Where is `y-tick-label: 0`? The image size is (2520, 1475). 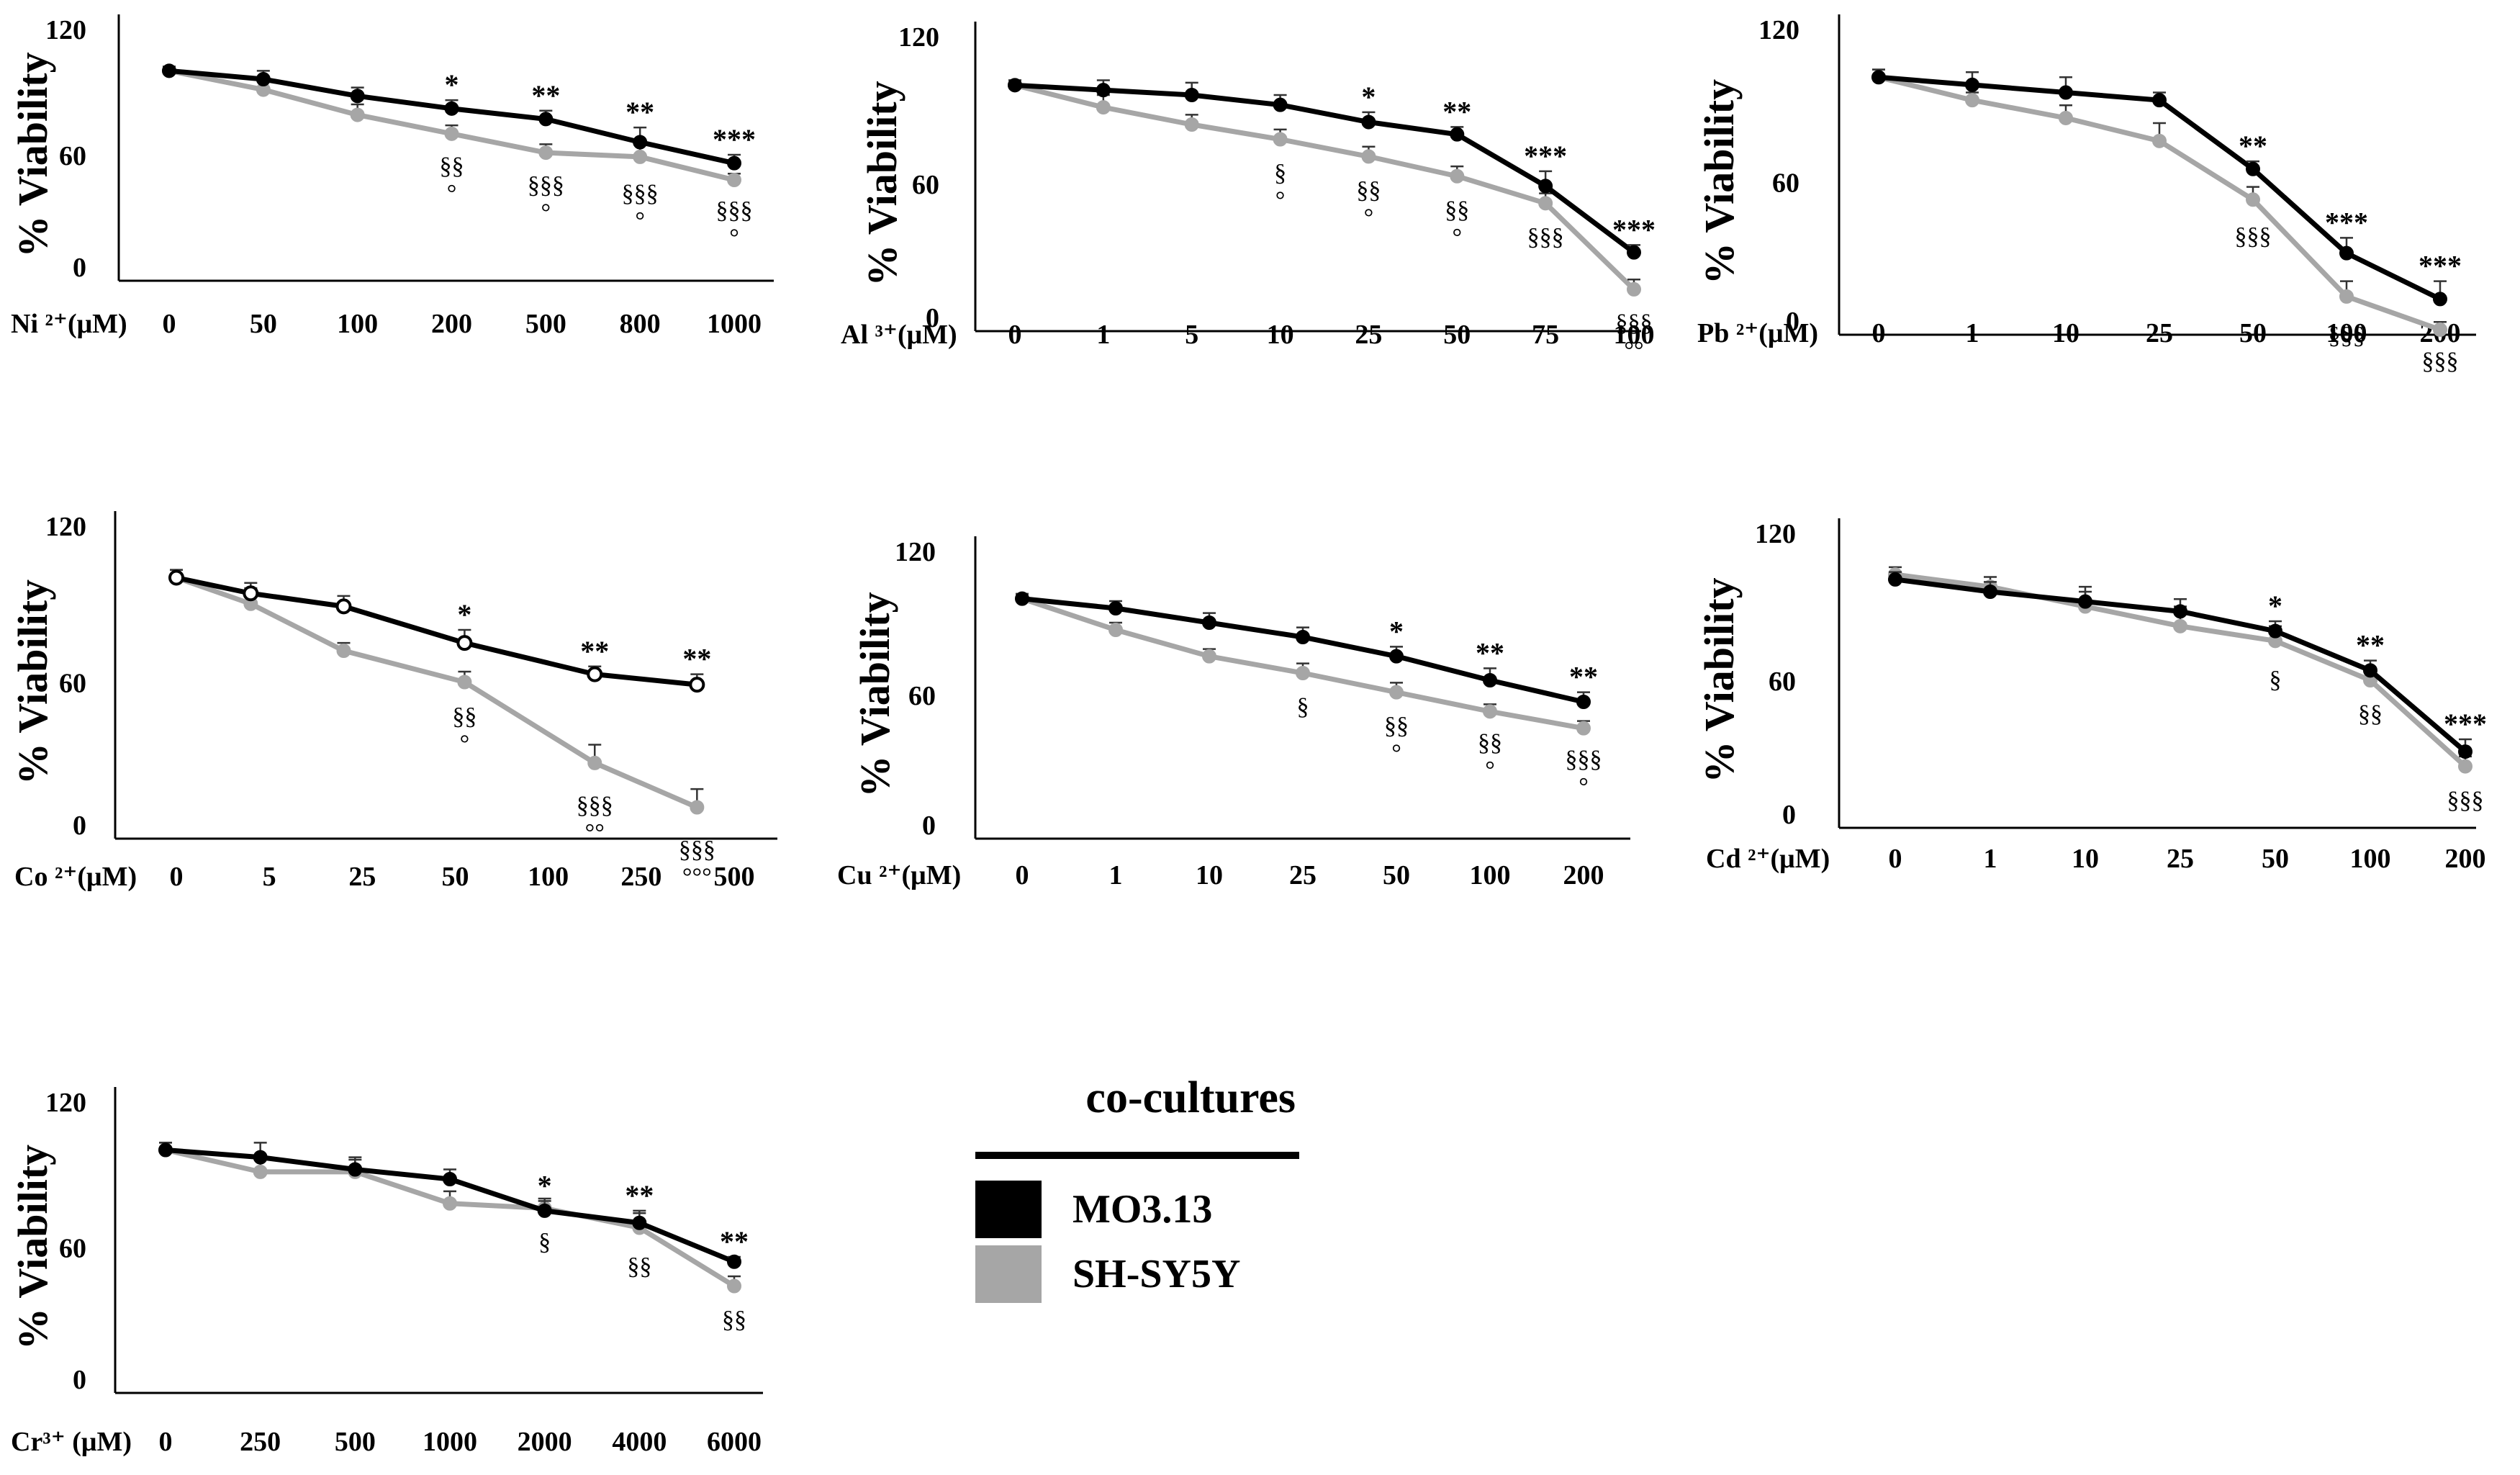 y-tick-label: 0 is located at coordinates (929, 826).